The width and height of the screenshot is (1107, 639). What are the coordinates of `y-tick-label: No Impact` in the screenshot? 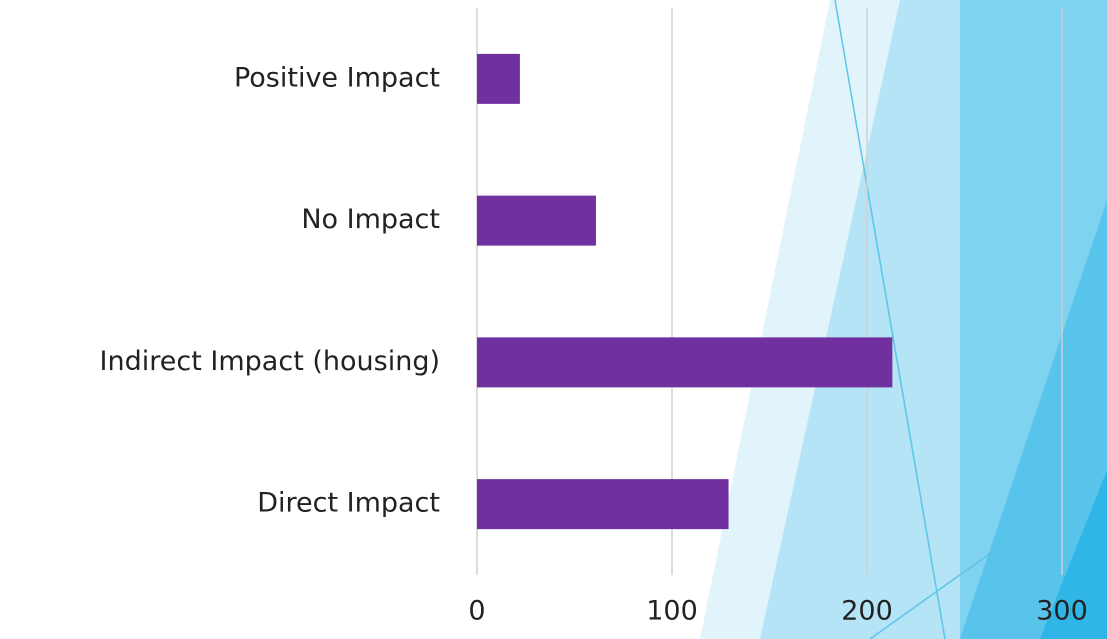 It's located at (370, 219).